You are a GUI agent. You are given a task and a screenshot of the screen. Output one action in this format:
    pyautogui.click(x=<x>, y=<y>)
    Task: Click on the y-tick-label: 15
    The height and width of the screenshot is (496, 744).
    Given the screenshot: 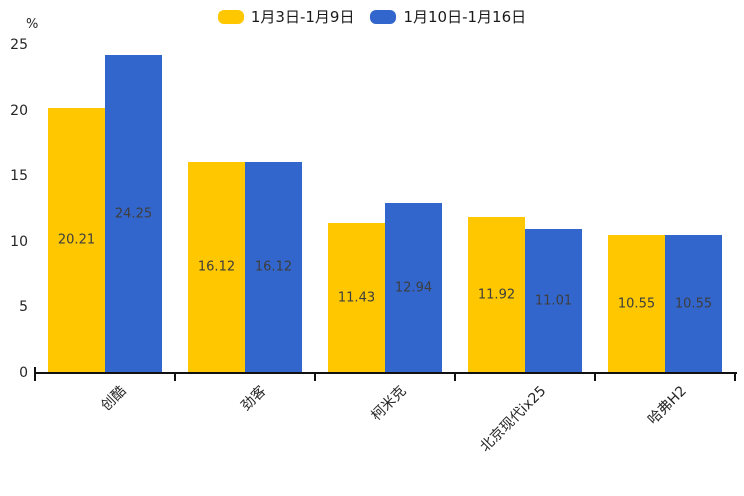 What is the action you would take?
    pyautogui.click(x=19, y=176)
    